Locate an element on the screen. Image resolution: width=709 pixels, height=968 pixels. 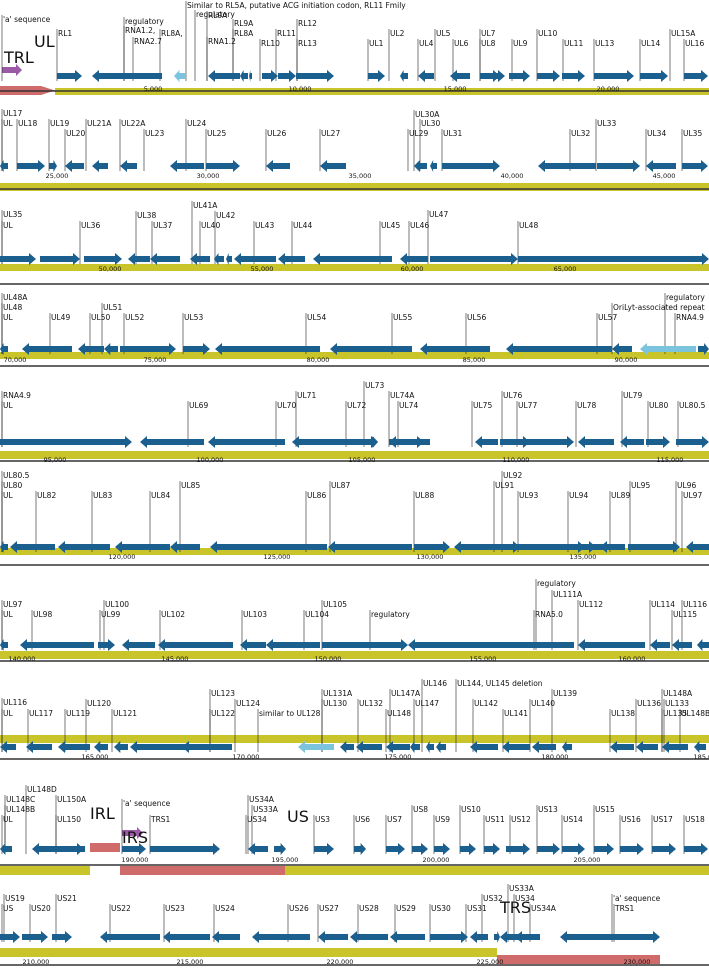
position-tick: 90,000 is located at coordinates (626, 360).